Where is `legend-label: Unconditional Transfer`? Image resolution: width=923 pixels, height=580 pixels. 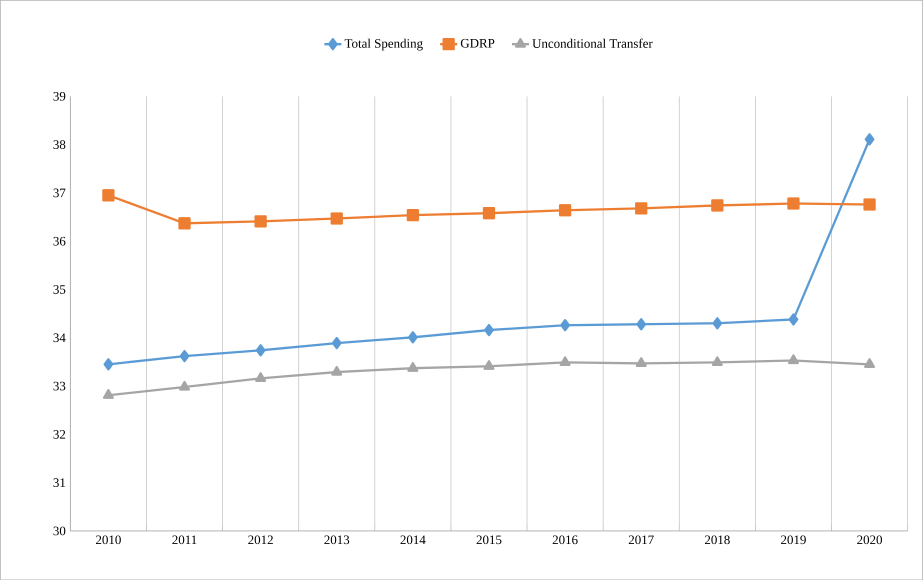
legend-label: Unconditional Transfer is located at coordinates (592, 43).